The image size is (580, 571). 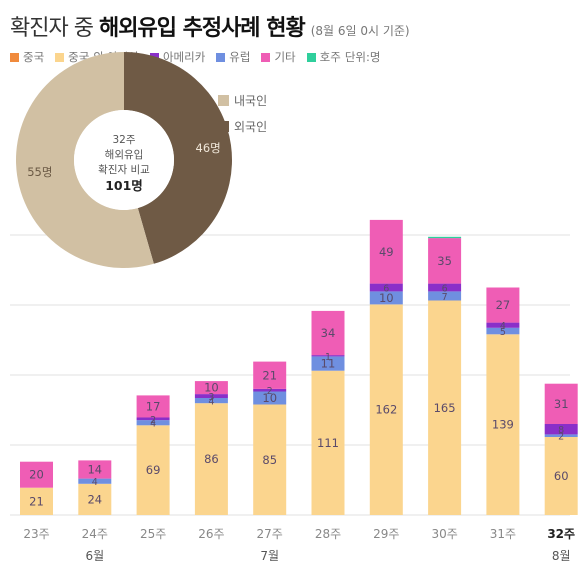 I want to click on donut-center-text: 해외유입, so click(x=124, y=154).